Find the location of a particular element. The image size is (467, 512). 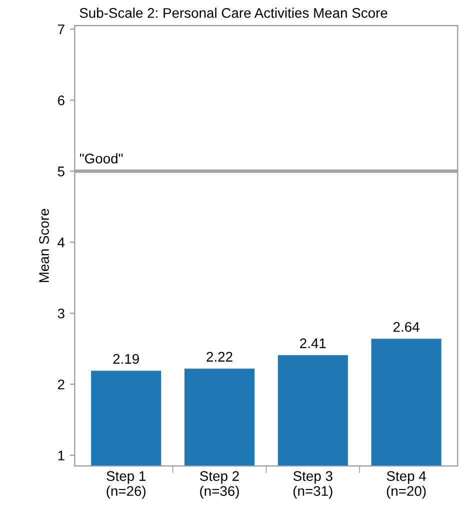

x-tick-label: Step 3 (n=31) is located at coordinates (312, 485).